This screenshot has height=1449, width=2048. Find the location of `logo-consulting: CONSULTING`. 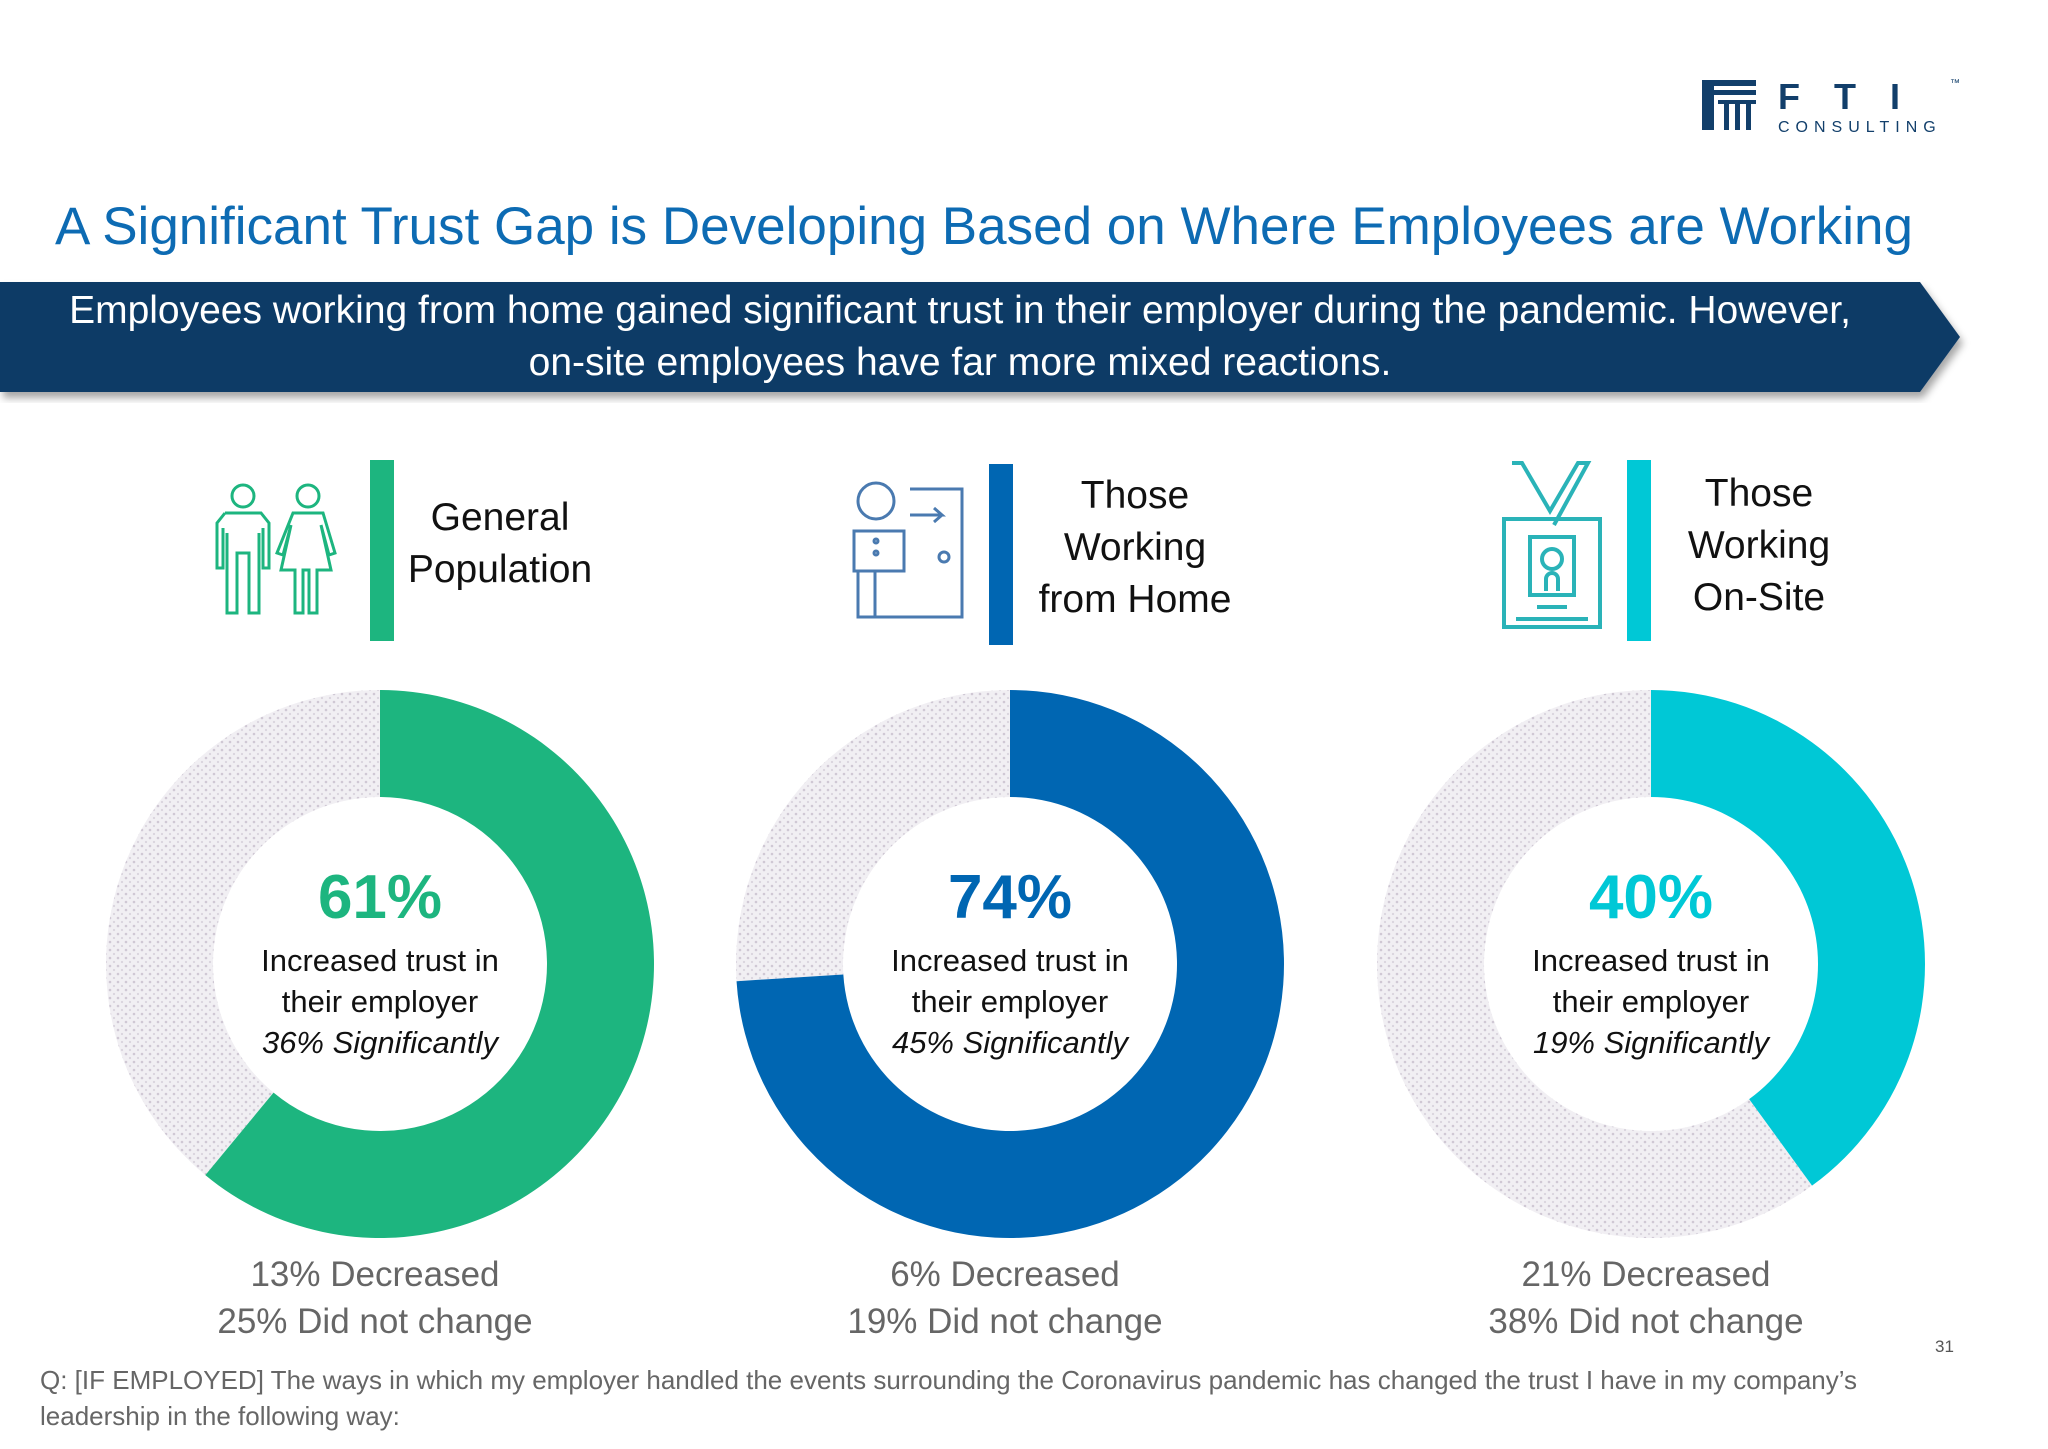

logo-consulting: CONSULTING is located at coordinates (1860, 127).